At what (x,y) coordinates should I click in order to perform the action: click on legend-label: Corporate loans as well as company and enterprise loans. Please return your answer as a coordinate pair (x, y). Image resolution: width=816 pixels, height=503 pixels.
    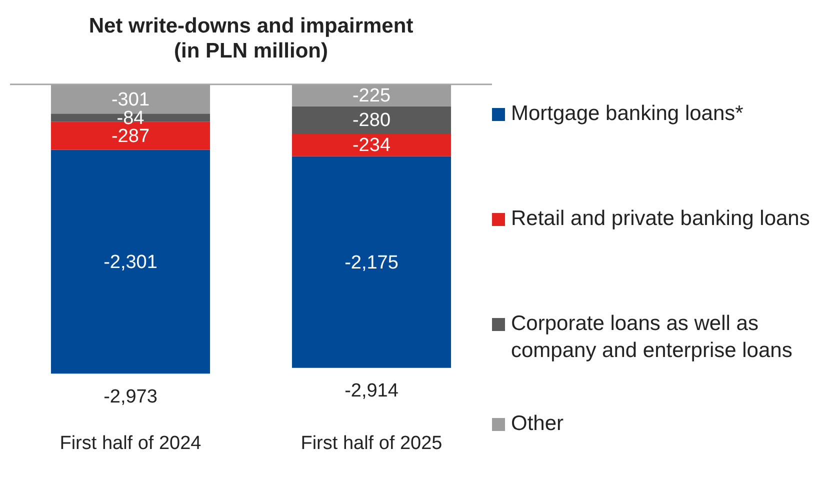
    Looking at the image, I should click on (652, 337).